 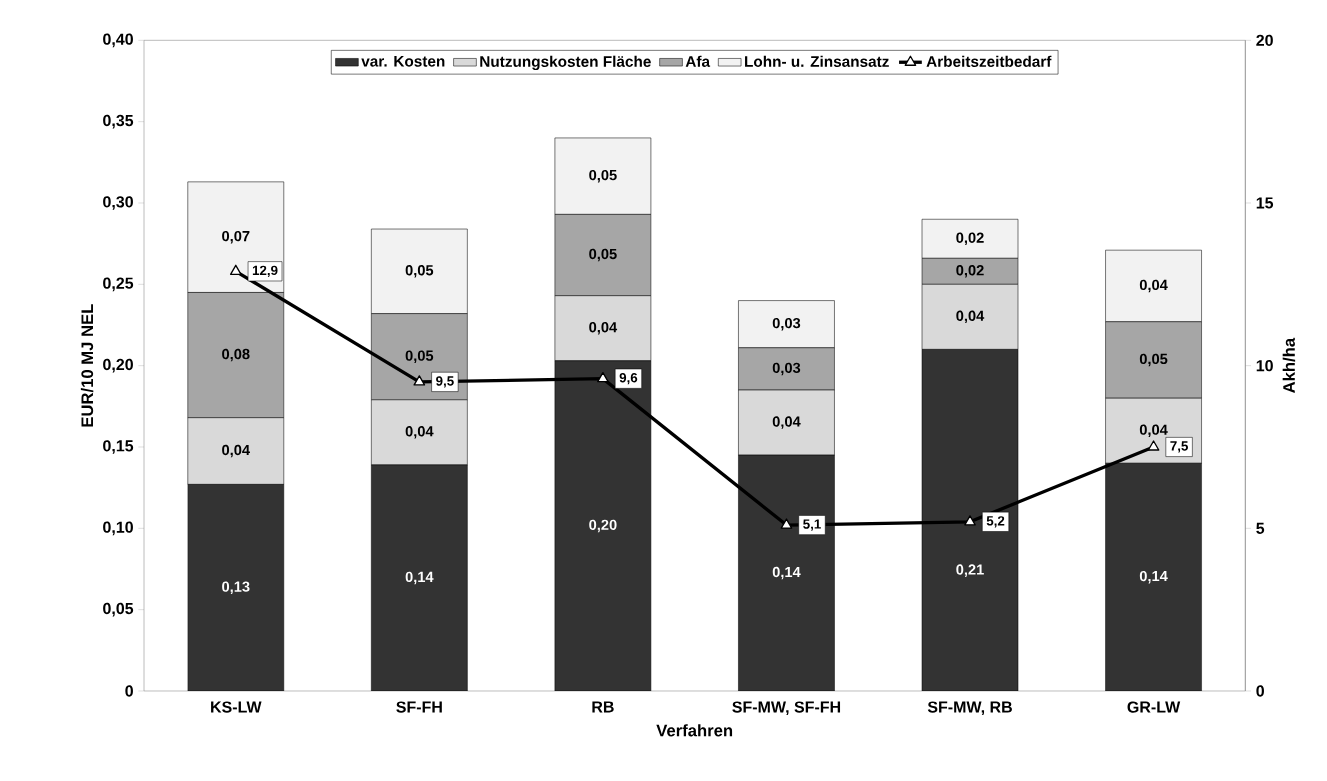 What do you see at coordinates (812, 525) in the screenshot?
I see `data-label: 5,1` at bounding box center [812, 525].